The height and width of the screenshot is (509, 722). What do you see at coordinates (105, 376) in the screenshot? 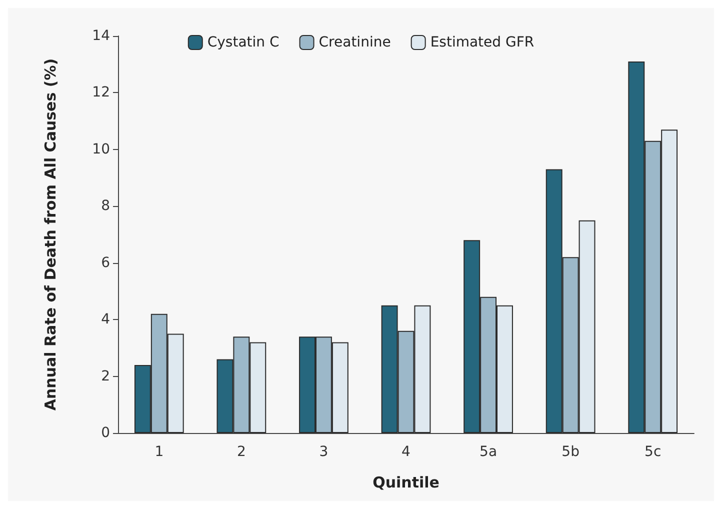
I see `y-tick-label: 2` at bounding box center [105, 376].